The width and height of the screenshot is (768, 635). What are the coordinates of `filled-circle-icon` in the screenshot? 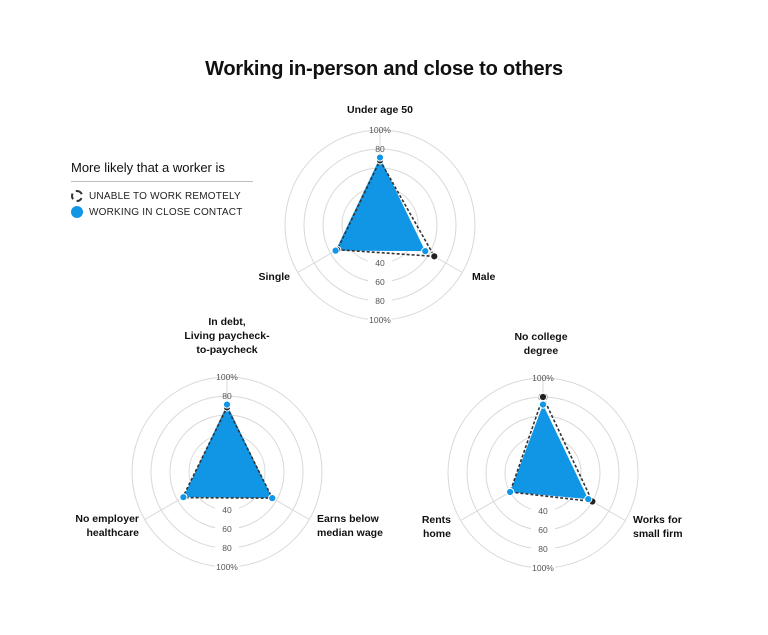 It's located at (77, 212).